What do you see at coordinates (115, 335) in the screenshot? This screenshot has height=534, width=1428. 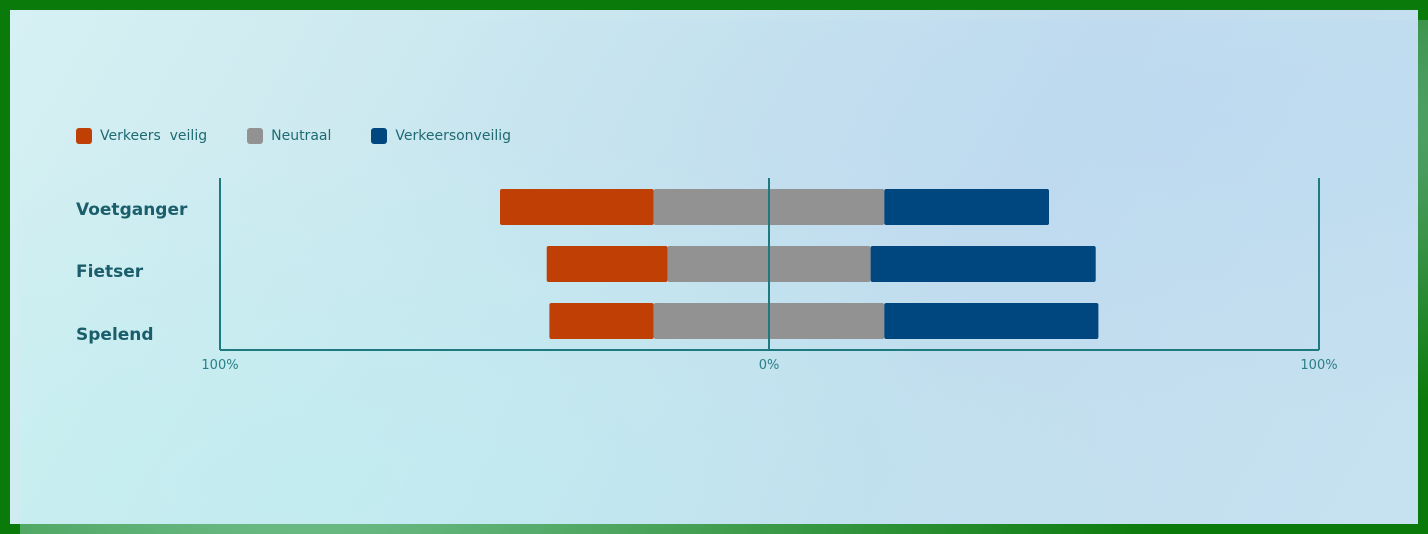 I see `category-label-spelend: Spelend` at bounding box center [115, 335].